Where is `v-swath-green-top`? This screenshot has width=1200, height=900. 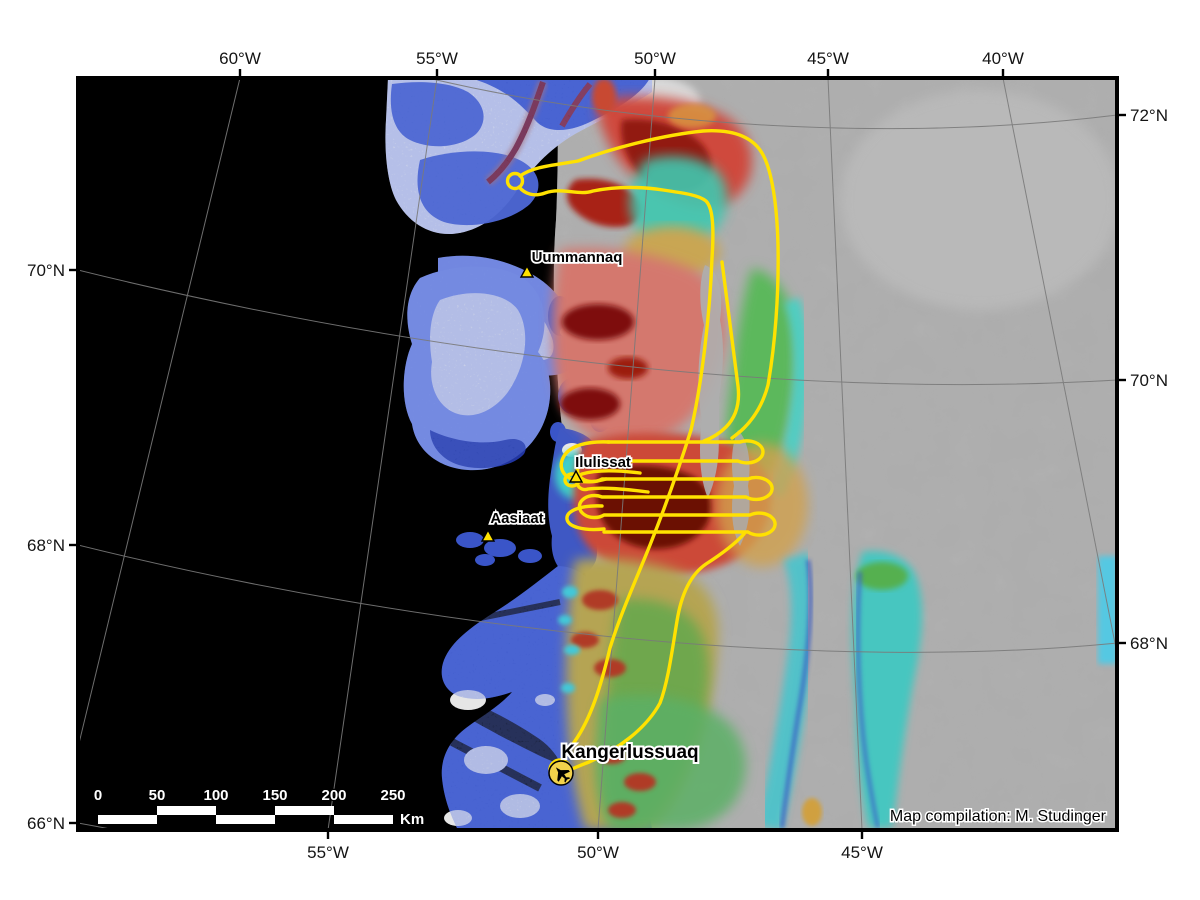
v-swath-green-top is located at coordinates (882, 576).